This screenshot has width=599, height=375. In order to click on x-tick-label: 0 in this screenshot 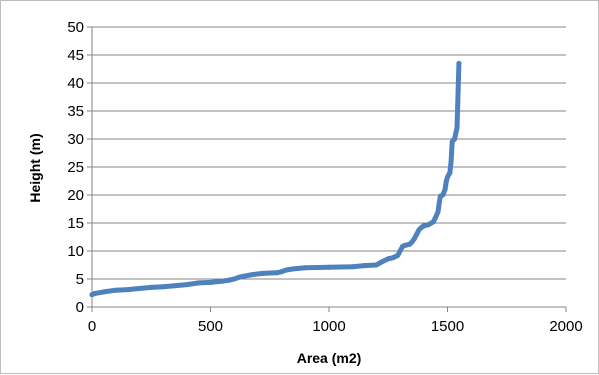, I will do `click(92, 326)`.